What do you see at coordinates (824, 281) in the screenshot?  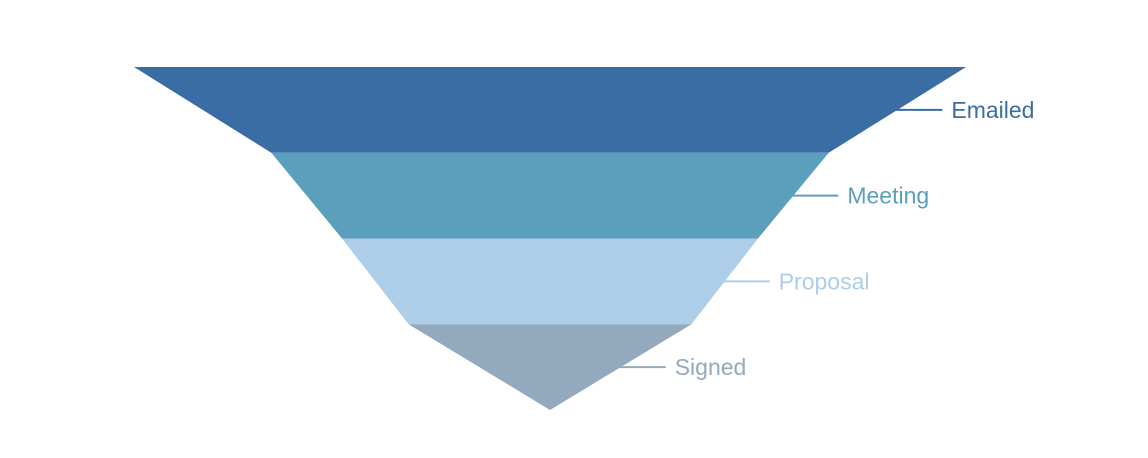 I see `funnel-label-proposal: Proposal` at bounding box center [824, 281].